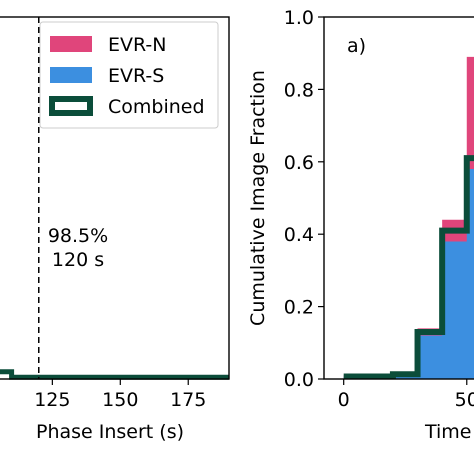 This screenshot has height=474, width=474. What do you see at coordinates (114, 374) in the screenshot?
I see `left-combined-step-line` at bounding box center [114, 374].